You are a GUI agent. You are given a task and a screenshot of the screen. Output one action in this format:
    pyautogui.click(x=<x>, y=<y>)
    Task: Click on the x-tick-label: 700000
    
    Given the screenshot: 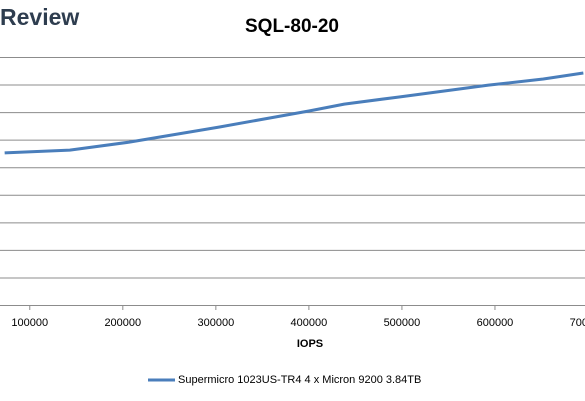 What is the action you would take?
    pyautogui.click(x=577, y=323)
    